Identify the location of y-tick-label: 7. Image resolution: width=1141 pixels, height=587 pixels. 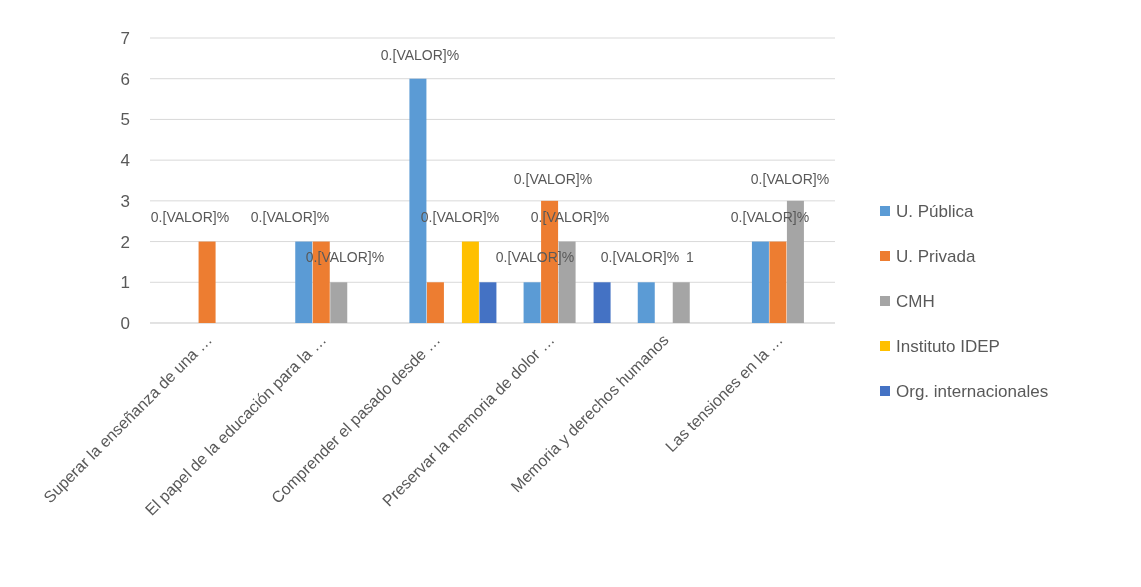
(125, 38).